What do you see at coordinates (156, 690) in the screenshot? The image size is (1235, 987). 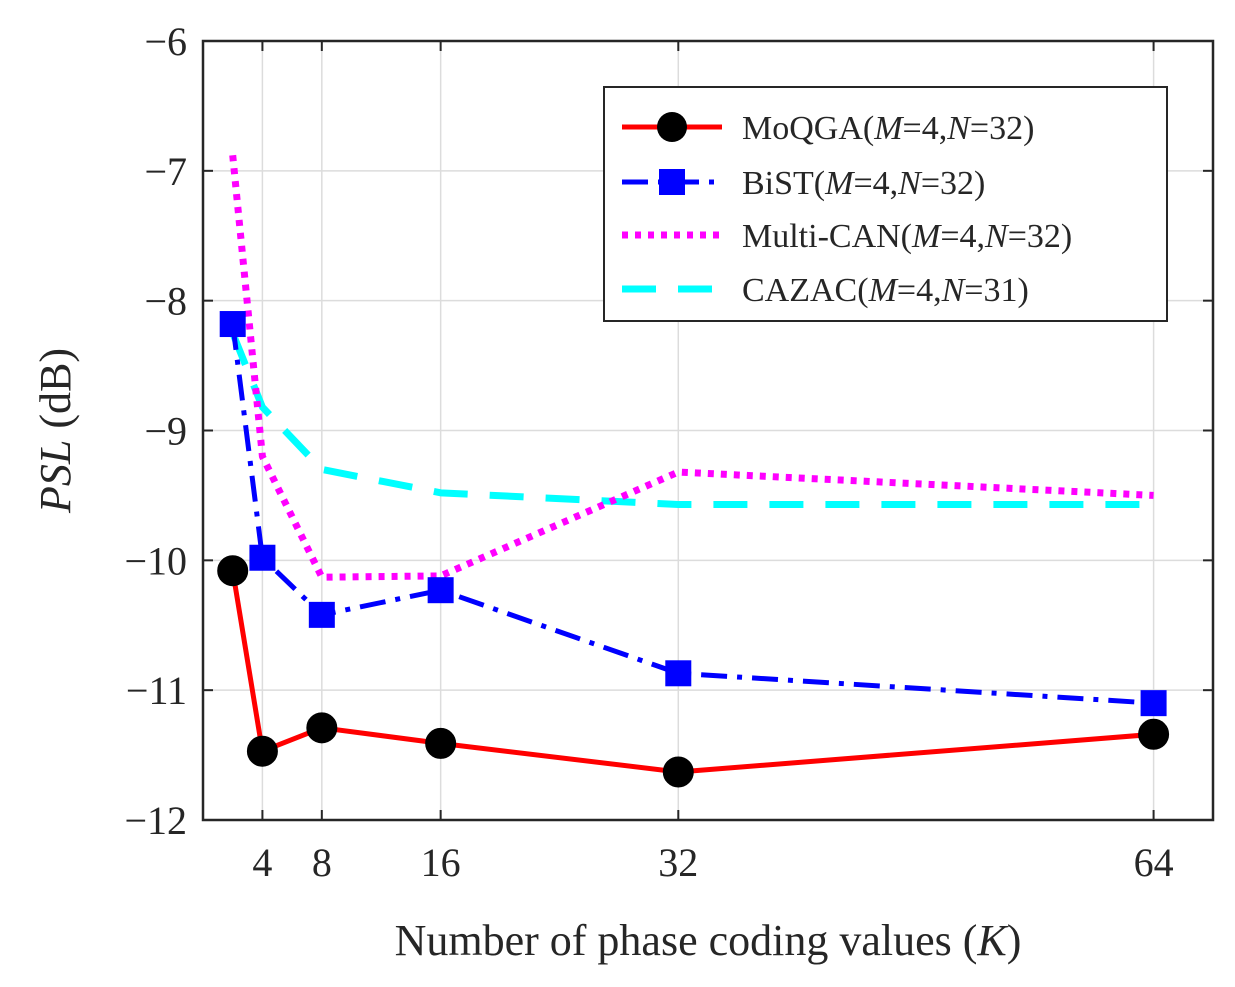 I see `y-tick-label: −11` at bounding box center [156, 690].